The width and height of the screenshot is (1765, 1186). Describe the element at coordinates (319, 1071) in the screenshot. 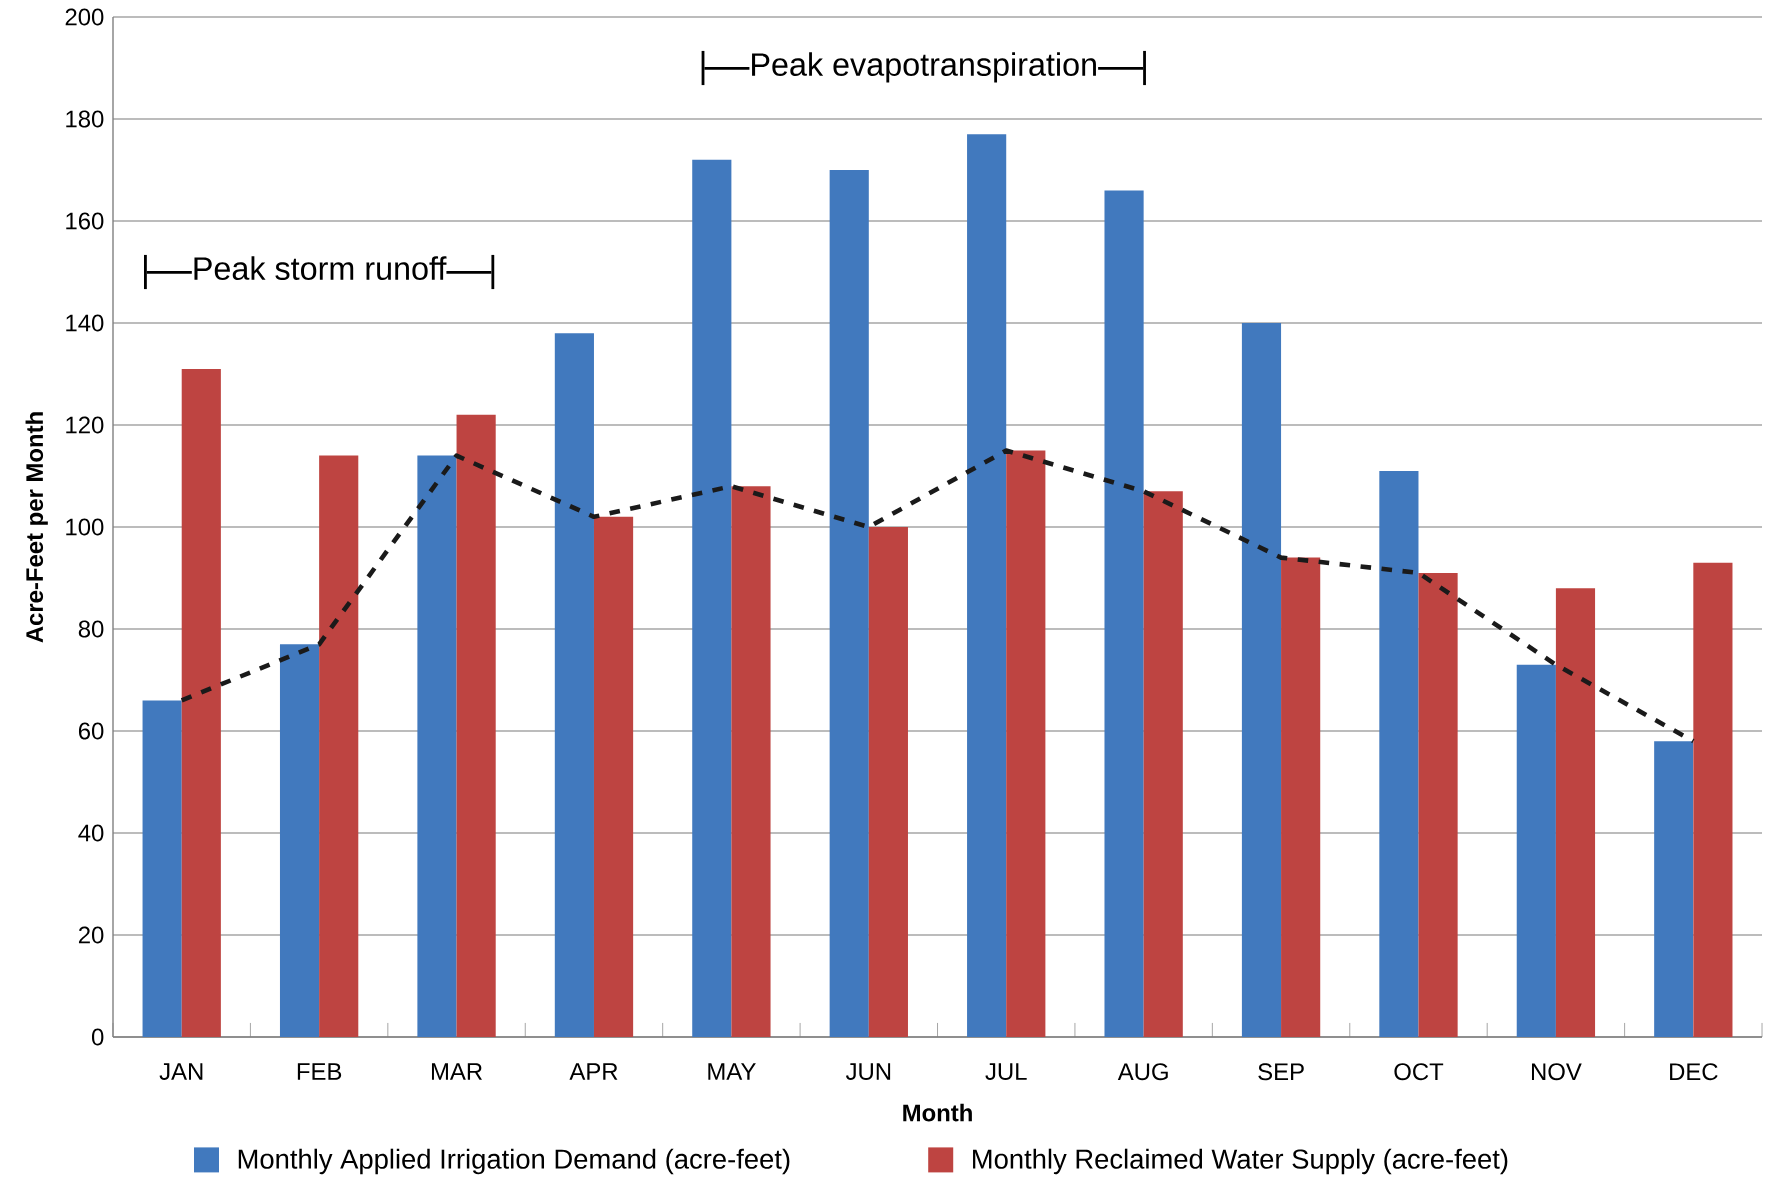

I see `x-tick-label: FEB` at that location.